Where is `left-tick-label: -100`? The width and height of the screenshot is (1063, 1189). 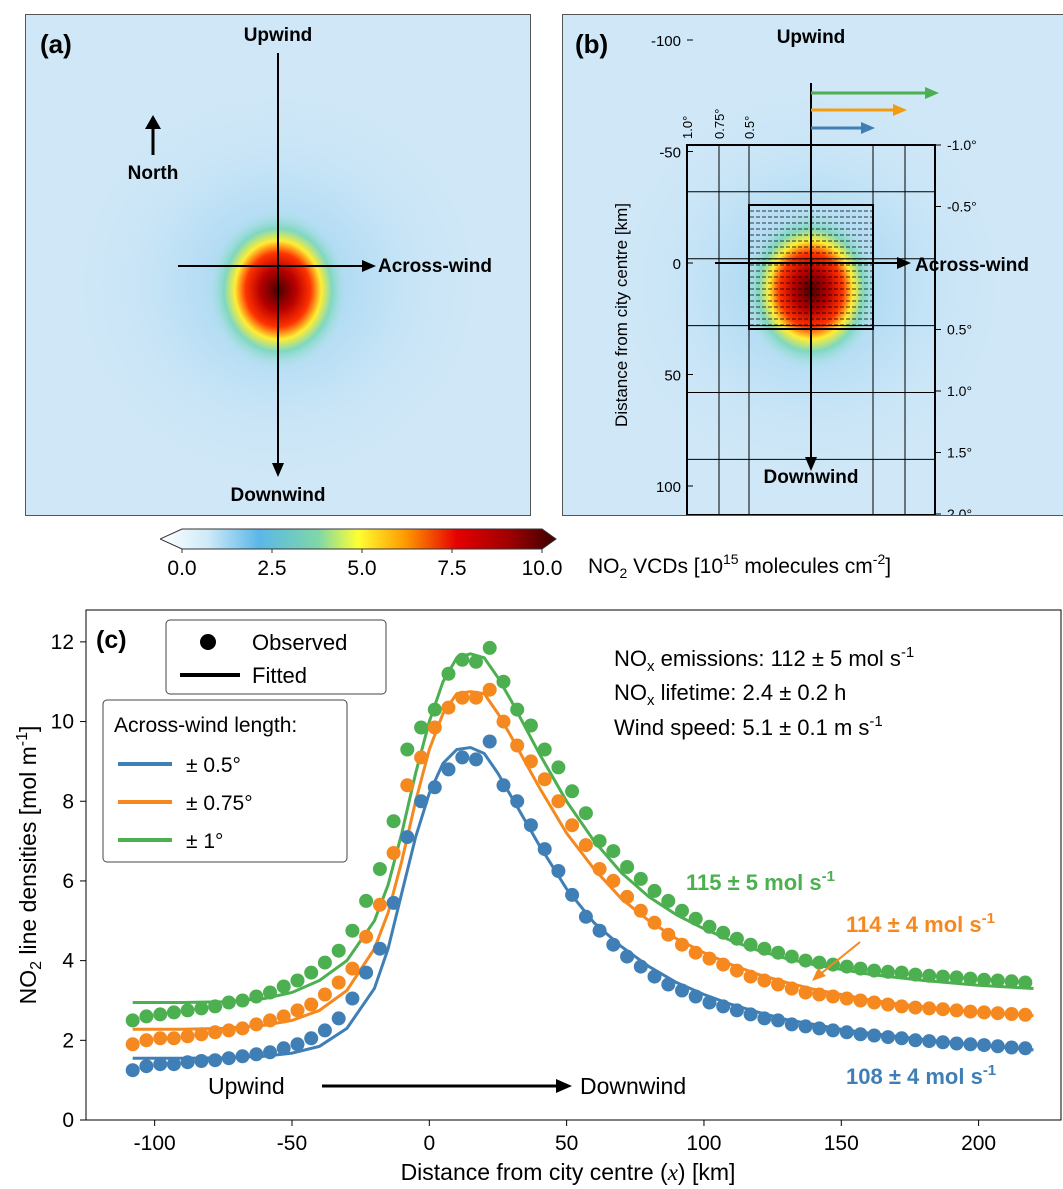 left-tick-label: -100 is located at coordinates (666, 41).